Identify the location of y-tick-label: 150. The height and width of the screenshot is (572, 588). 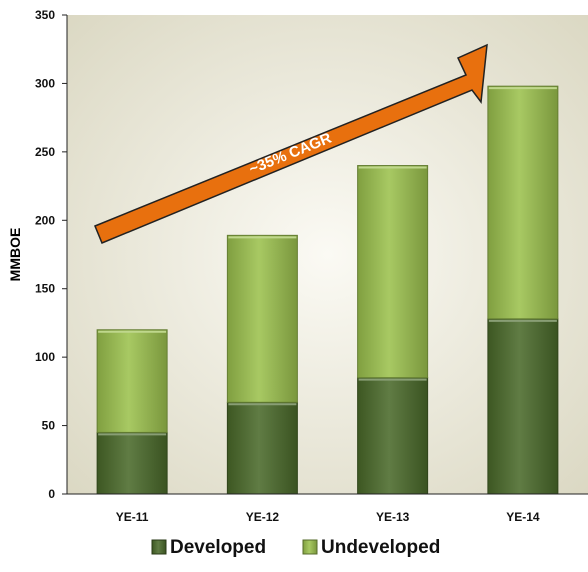
(45, 289).